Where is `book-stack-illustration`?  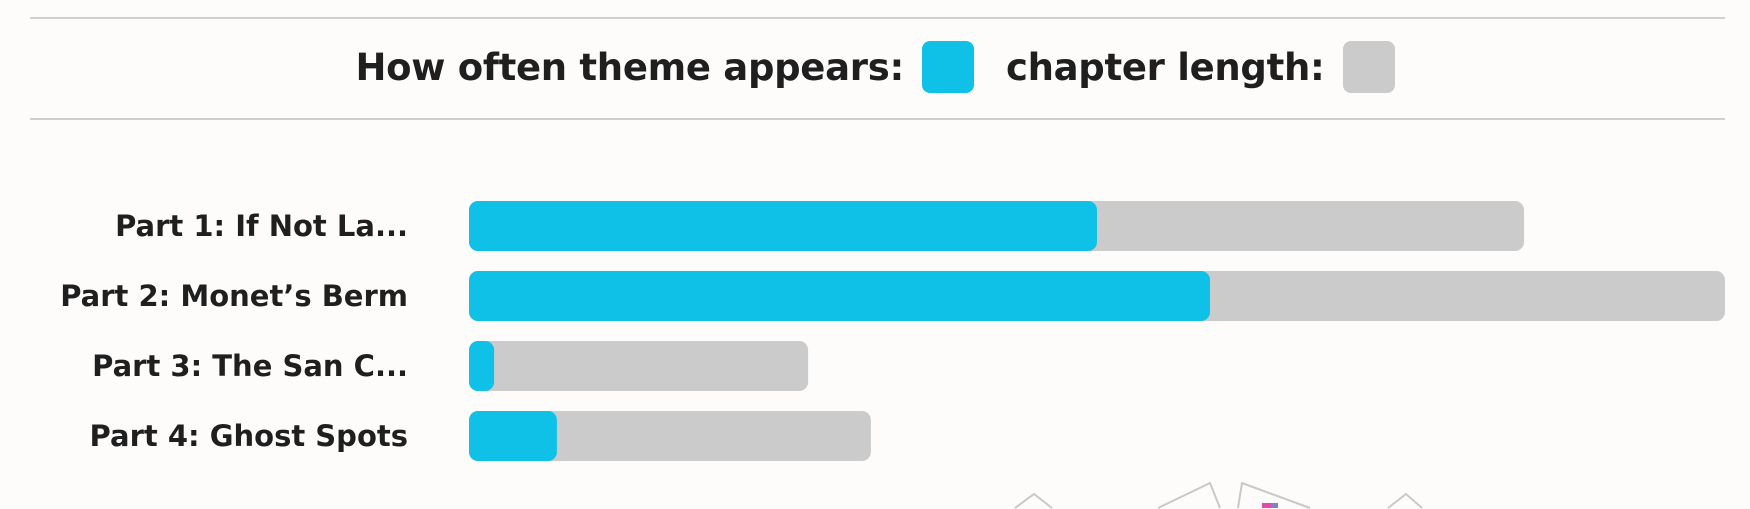 book-stack-illustration is located at coordinates (1218, 495).